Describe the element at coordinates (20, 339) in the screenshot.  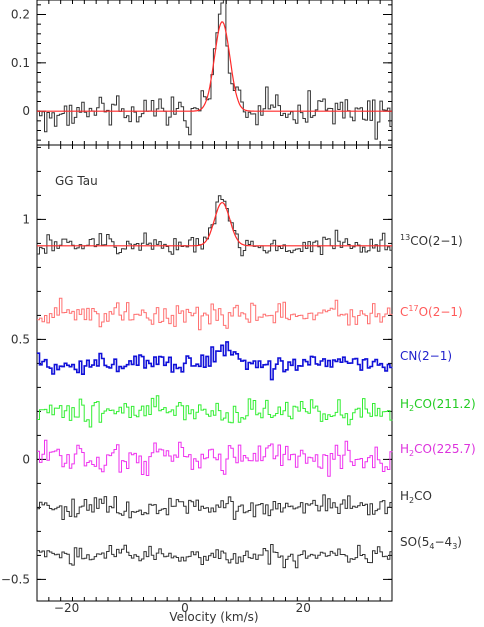
I see `y-tick-label: 0.5` at that location.